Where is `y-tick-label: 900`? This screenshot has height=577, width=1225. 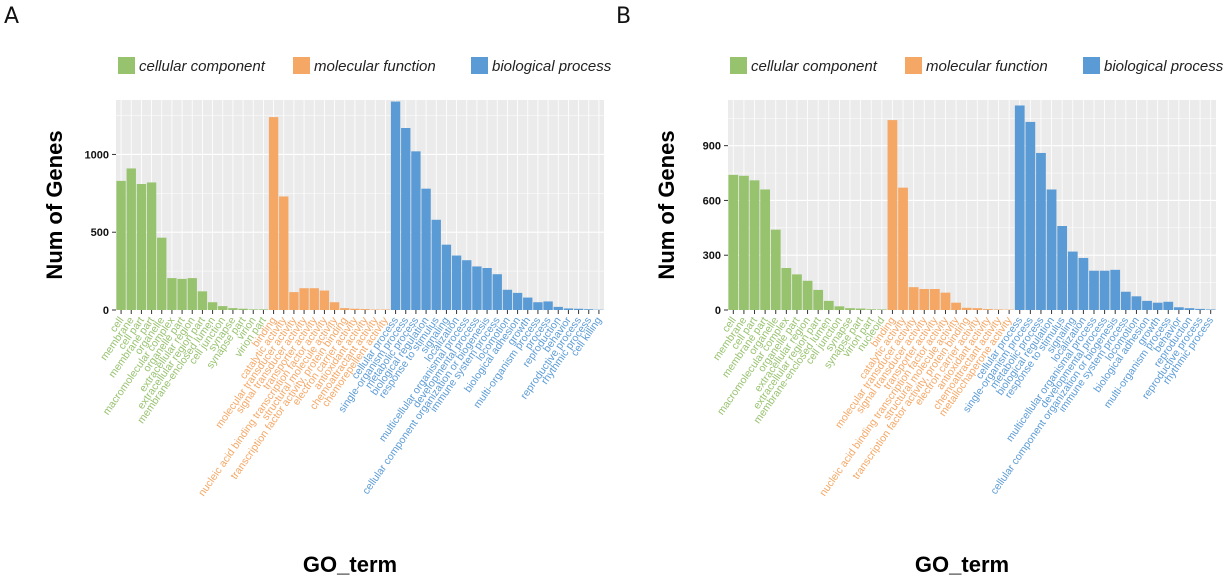 y-tick-label: 900 is located at coordinates (712, 147).